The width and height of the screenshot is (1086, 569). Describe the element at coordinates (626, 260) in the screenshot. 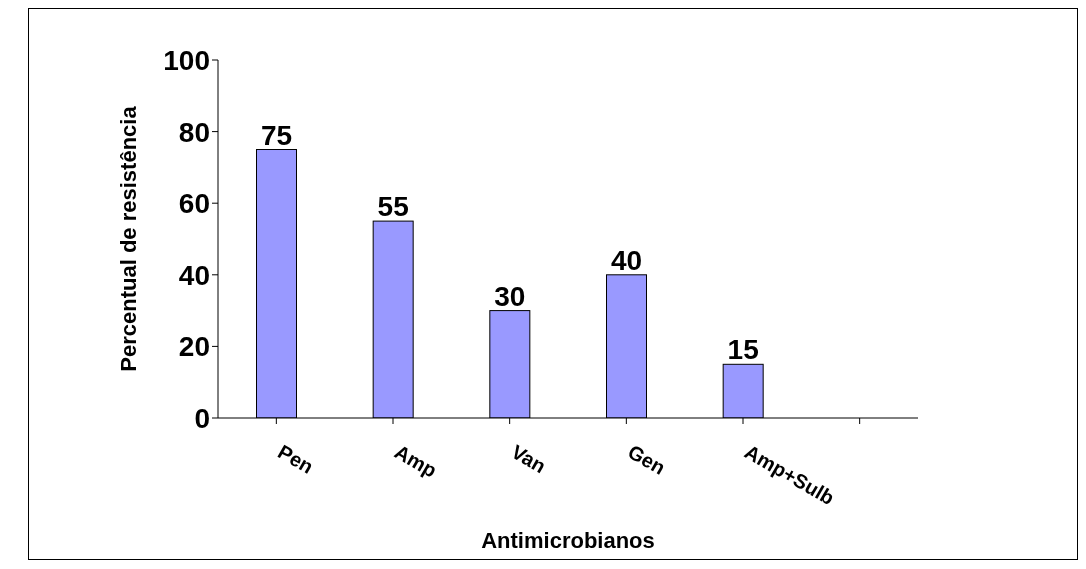

I see `data-label: 40` at that location.